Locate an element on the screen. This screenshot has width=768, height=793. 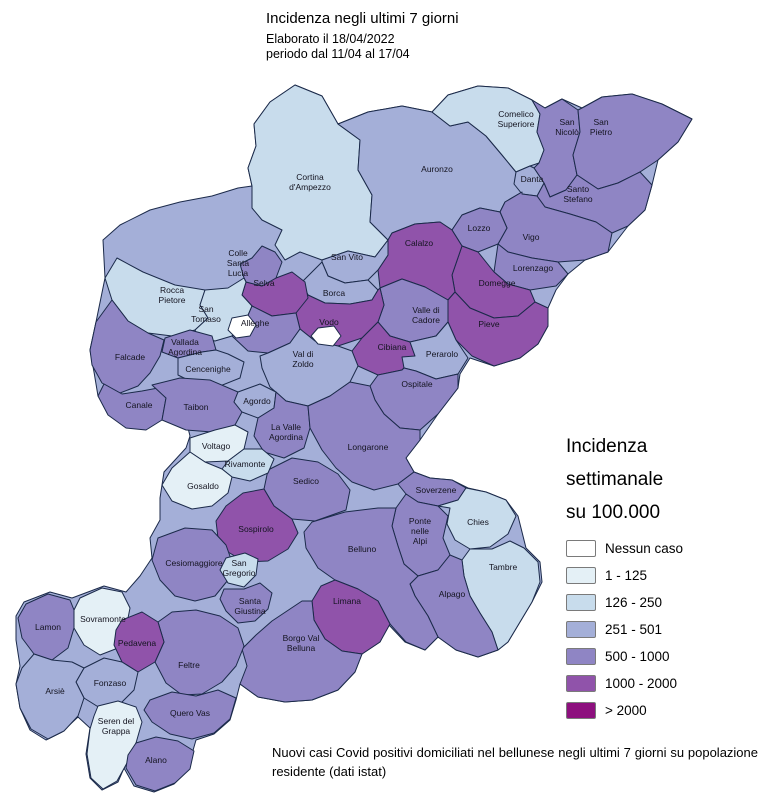
region-label-vigo: Vigo is located at coordinates (531, 237).